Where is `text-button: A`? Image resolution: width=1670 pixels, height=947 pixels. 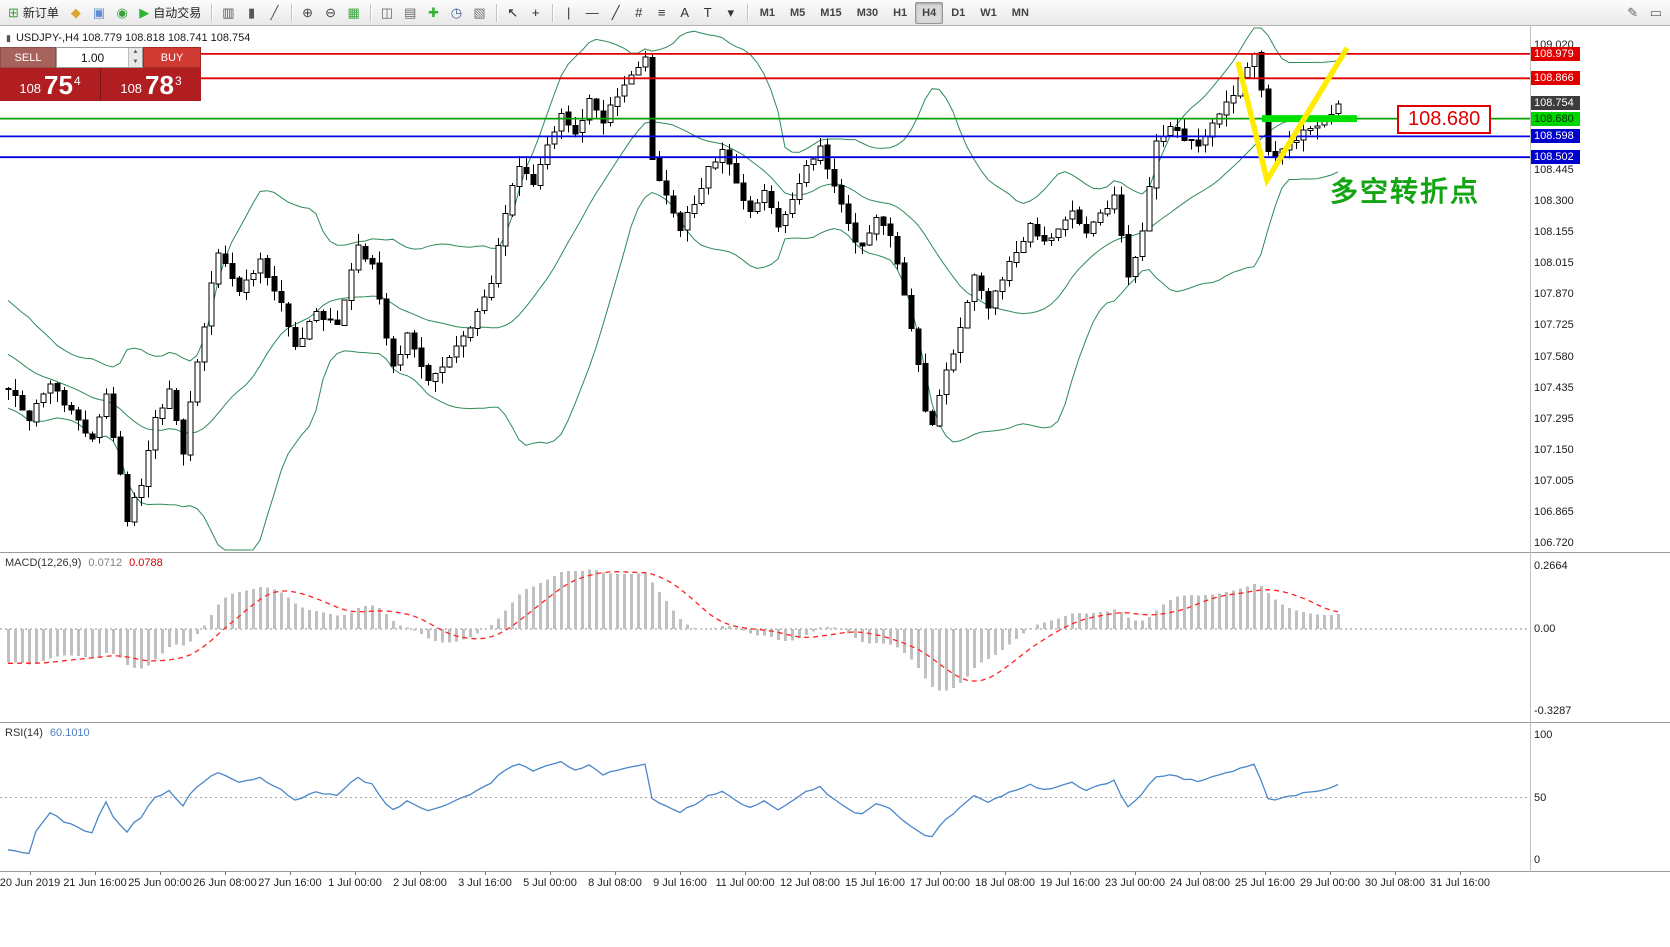
text-button: A is located at coordinates (685, 13).